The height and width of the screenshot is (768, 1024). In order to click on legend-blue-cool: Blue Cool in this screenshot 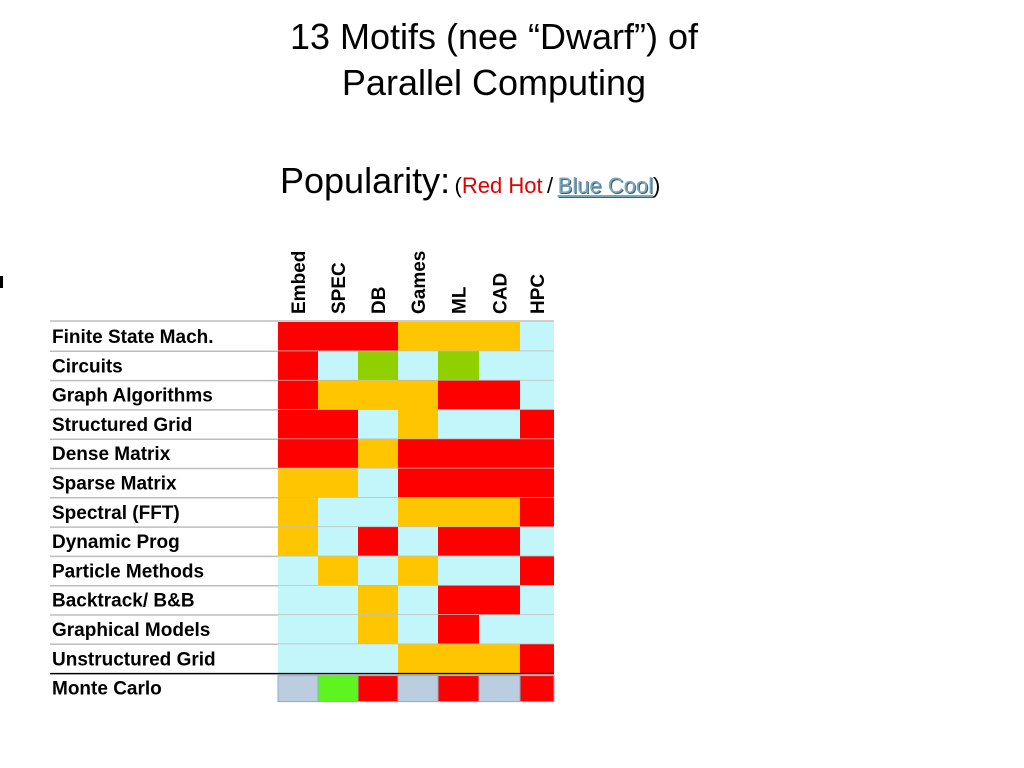, I will do `click(605, 185)`.